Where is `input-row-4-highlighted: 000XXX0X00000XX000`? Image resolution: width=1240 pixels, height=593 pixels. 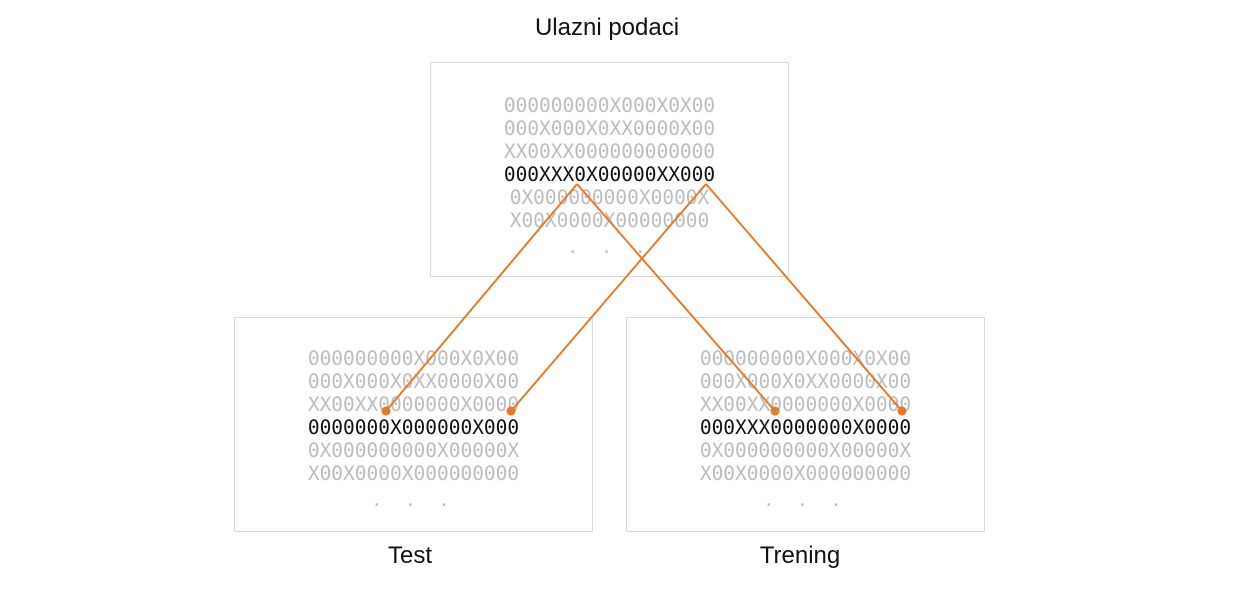 input-row-4-highlighted: 000XXX0X00000XX000 is located at coordinates (609, 174).